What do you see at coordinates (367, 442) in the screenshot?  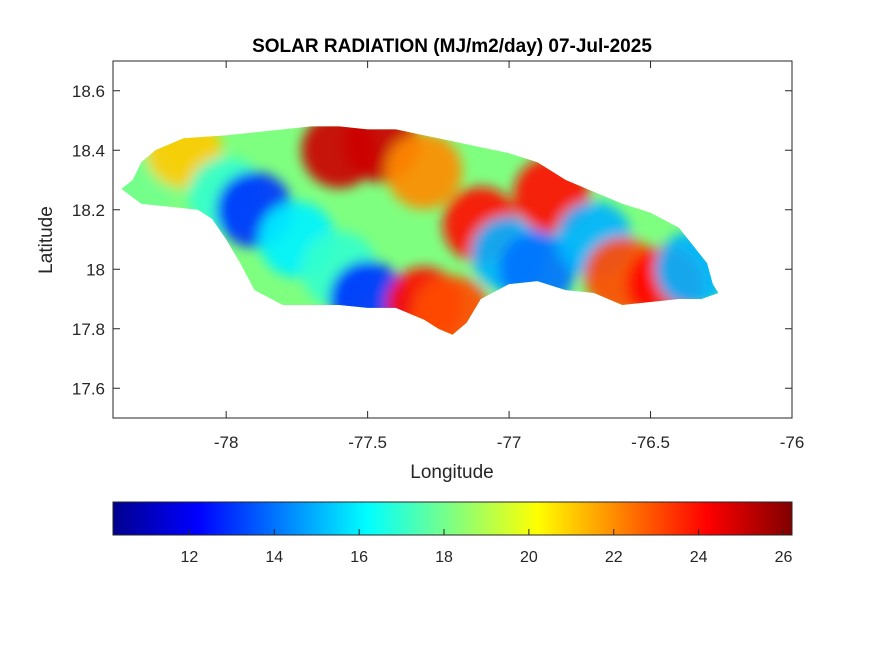 I see `x-tick-label: -77.5` at bounding box center [367, 442].